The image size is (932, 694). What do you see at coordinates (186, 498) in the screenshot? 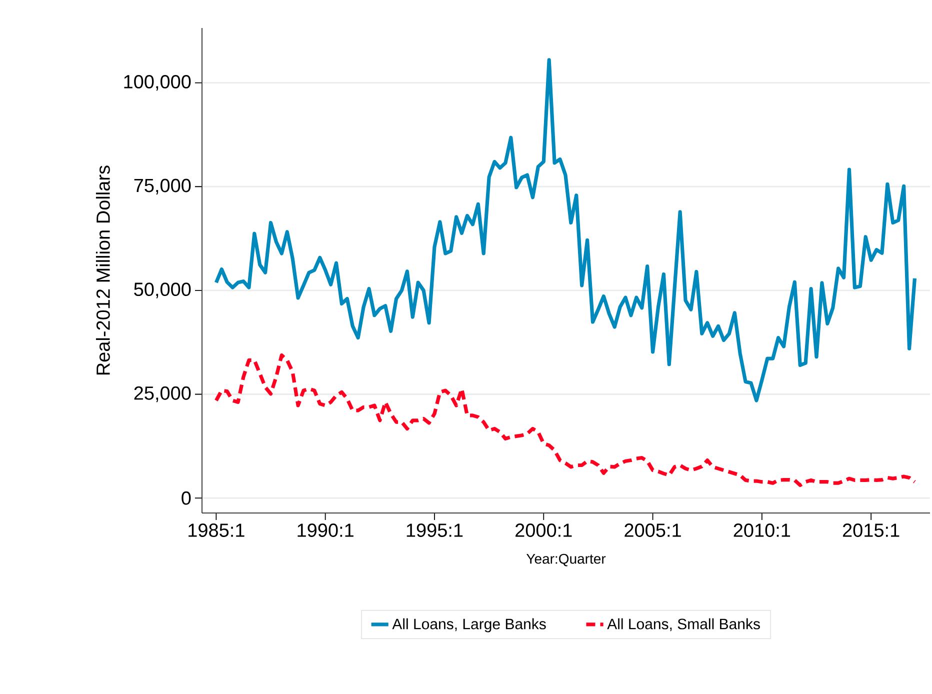
I see `y-tick-label: 0` at bounding box center [186, 498].